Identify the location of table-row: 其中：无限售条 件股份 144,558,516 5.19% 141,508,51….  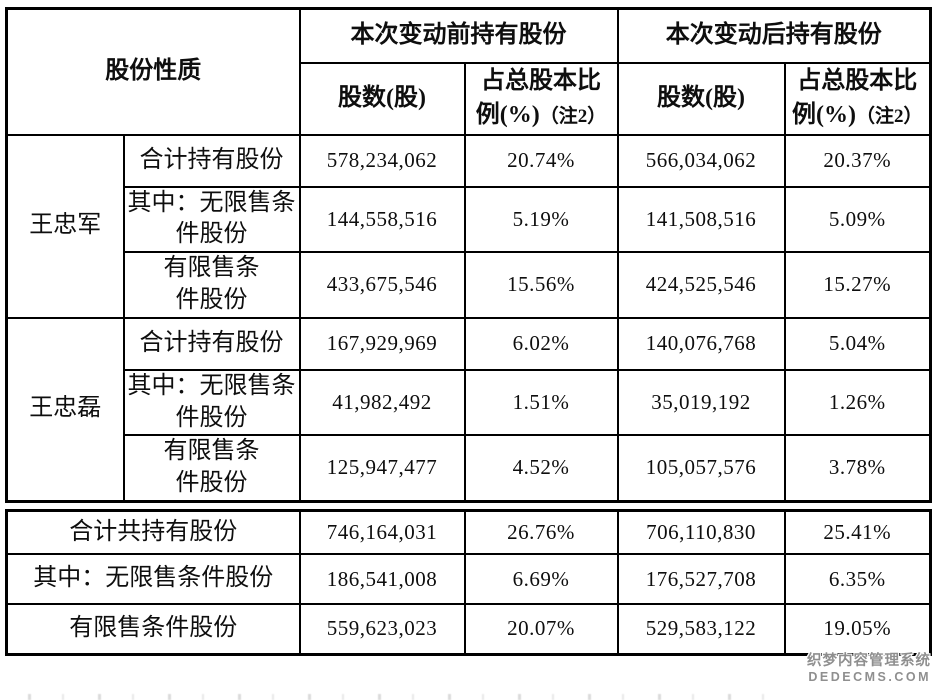
(469, 219).